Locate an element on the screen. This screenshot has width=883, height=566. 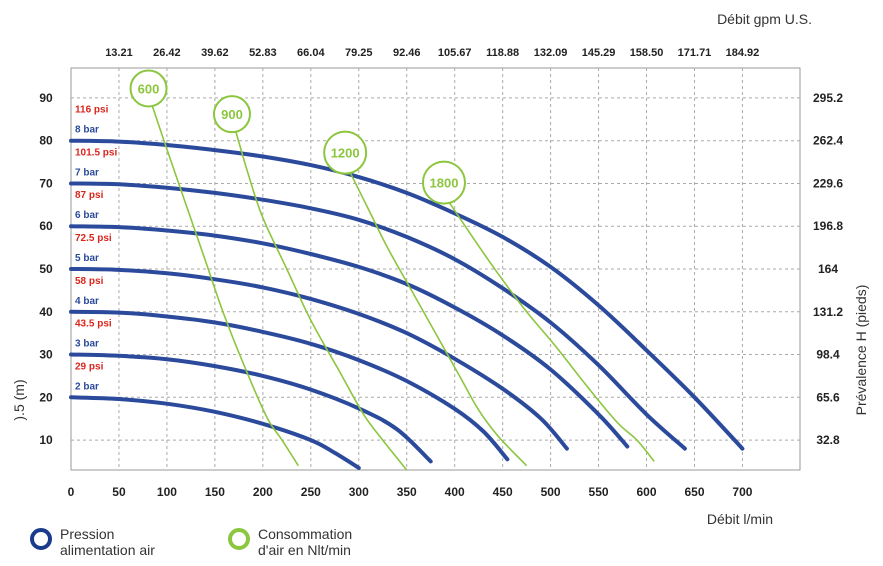
bar-label: 5 bar is located at coordinates (87, 258).